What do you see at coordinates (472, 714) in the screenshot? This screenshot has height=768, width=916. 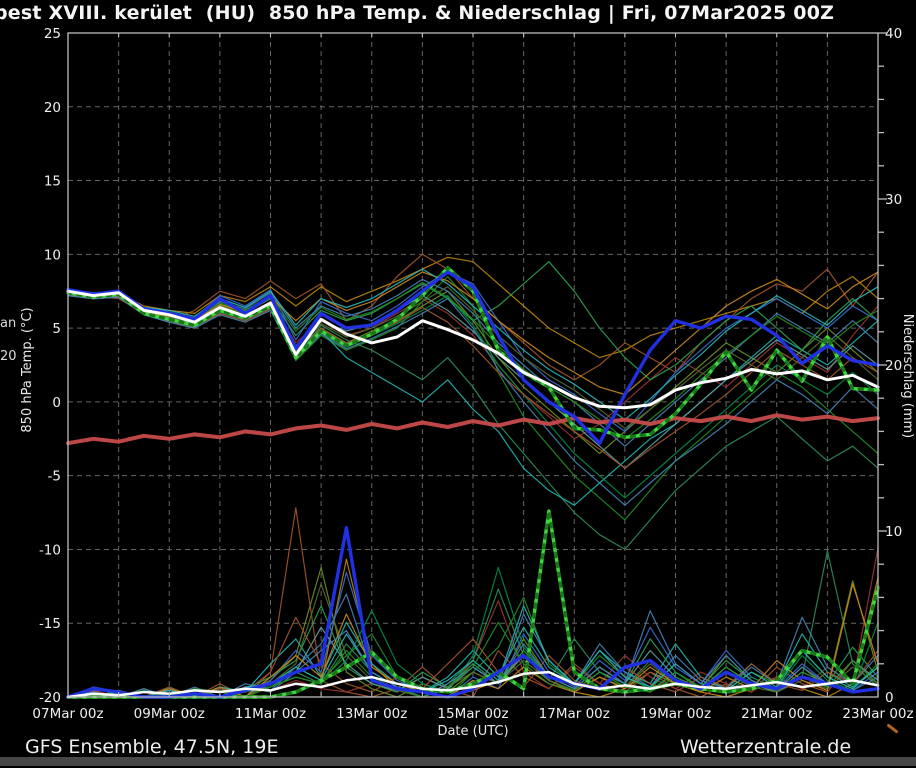 I see `svg-text: 15Mar 00z` at bounding box center [472, 714].